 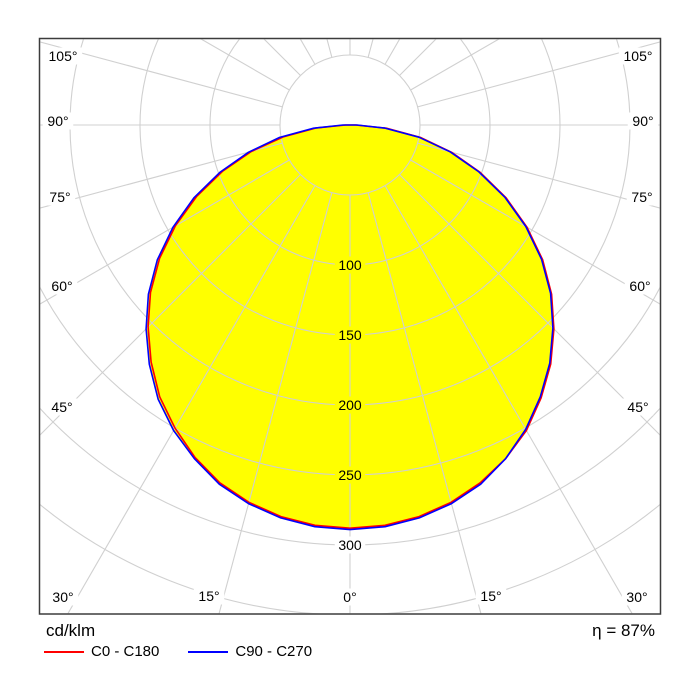 I want to click on ring-label-200-halo, so click(x=350, y=405).